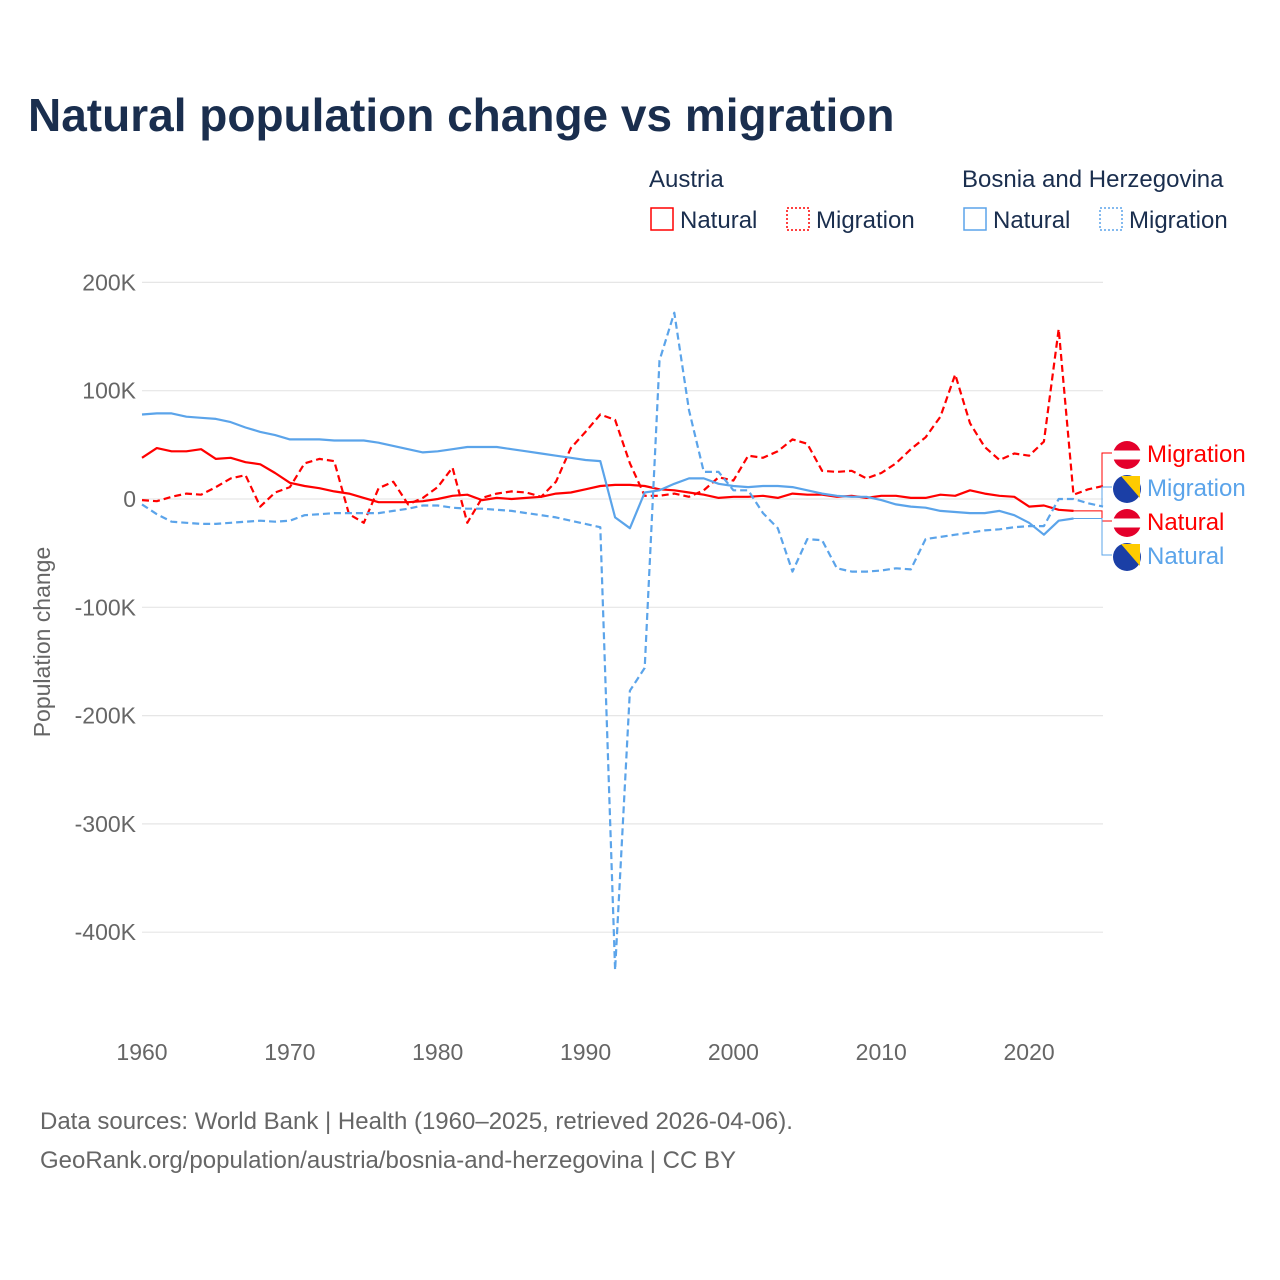 The image size is (1280, 1280). What do you see at coordinates (1031, 220) in the screenshot?
I see `legend-item-bosnia-natural: Natural` at bounding box center [1031, 220].